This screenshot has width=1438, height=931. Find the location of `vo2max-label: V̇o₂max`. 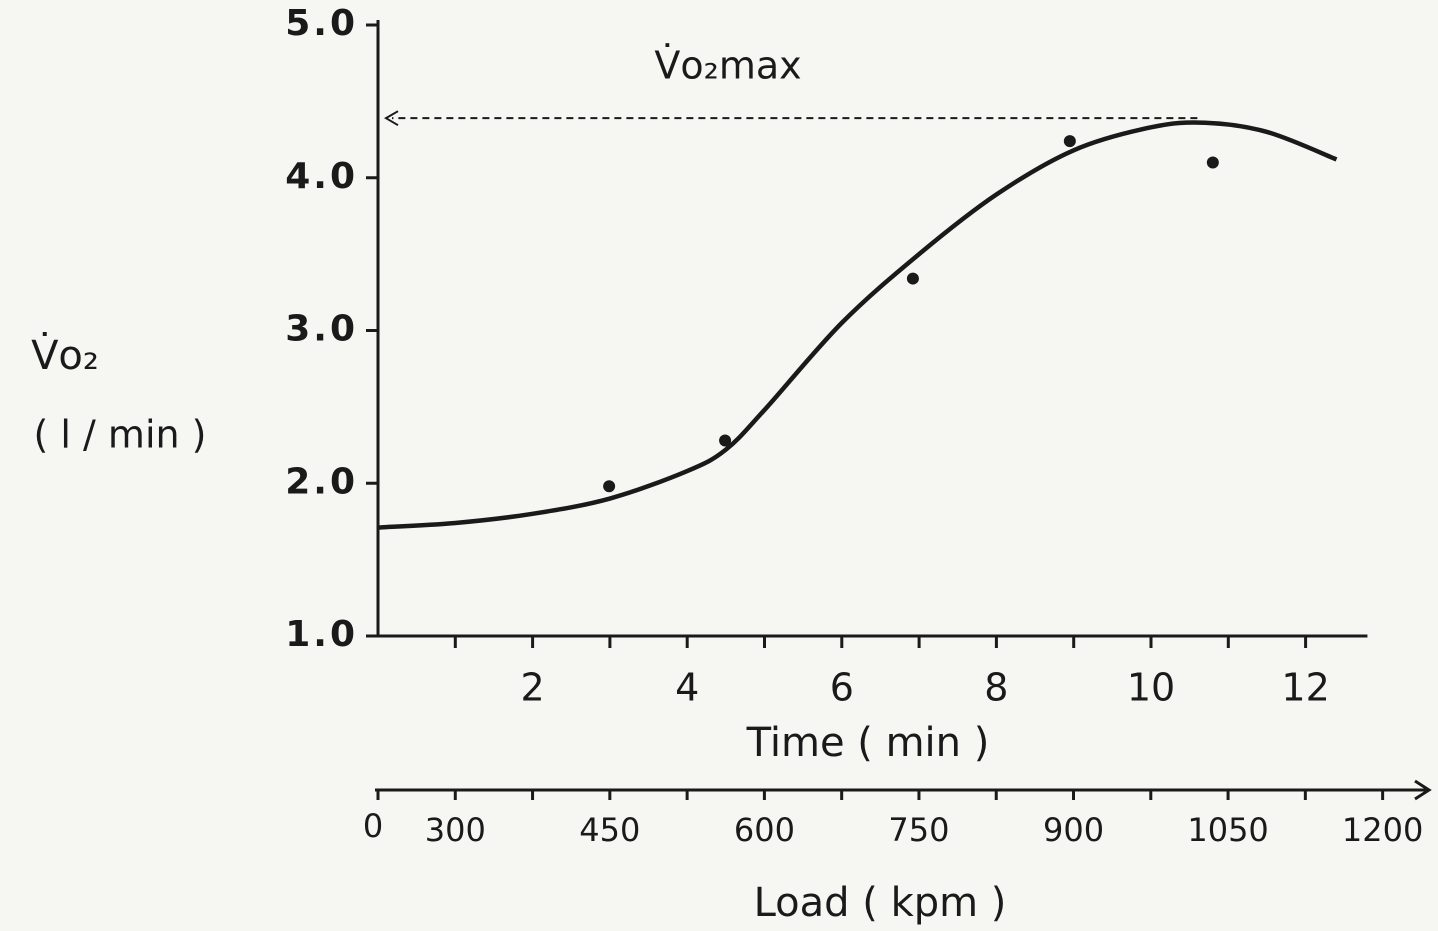

vo2max-label: V̇o₂max is located at coordinates (727, 66).